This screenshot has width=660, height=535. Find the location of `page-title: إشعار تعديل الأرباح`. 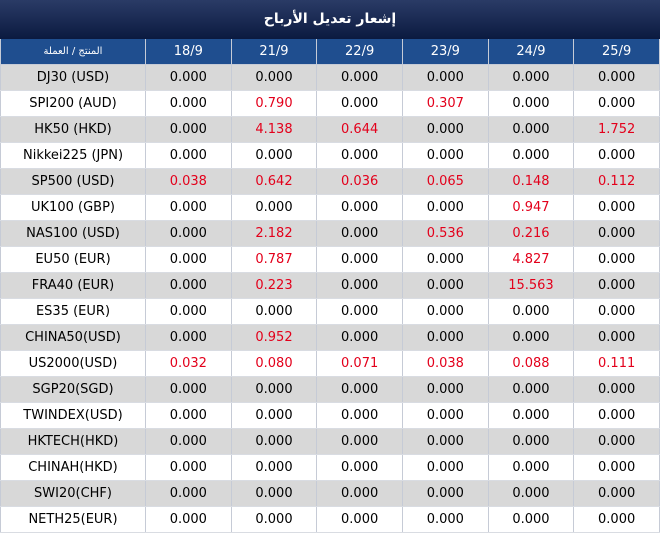

page-title: إشعار تعديل الأرباح is located at coordinates (330, 19).